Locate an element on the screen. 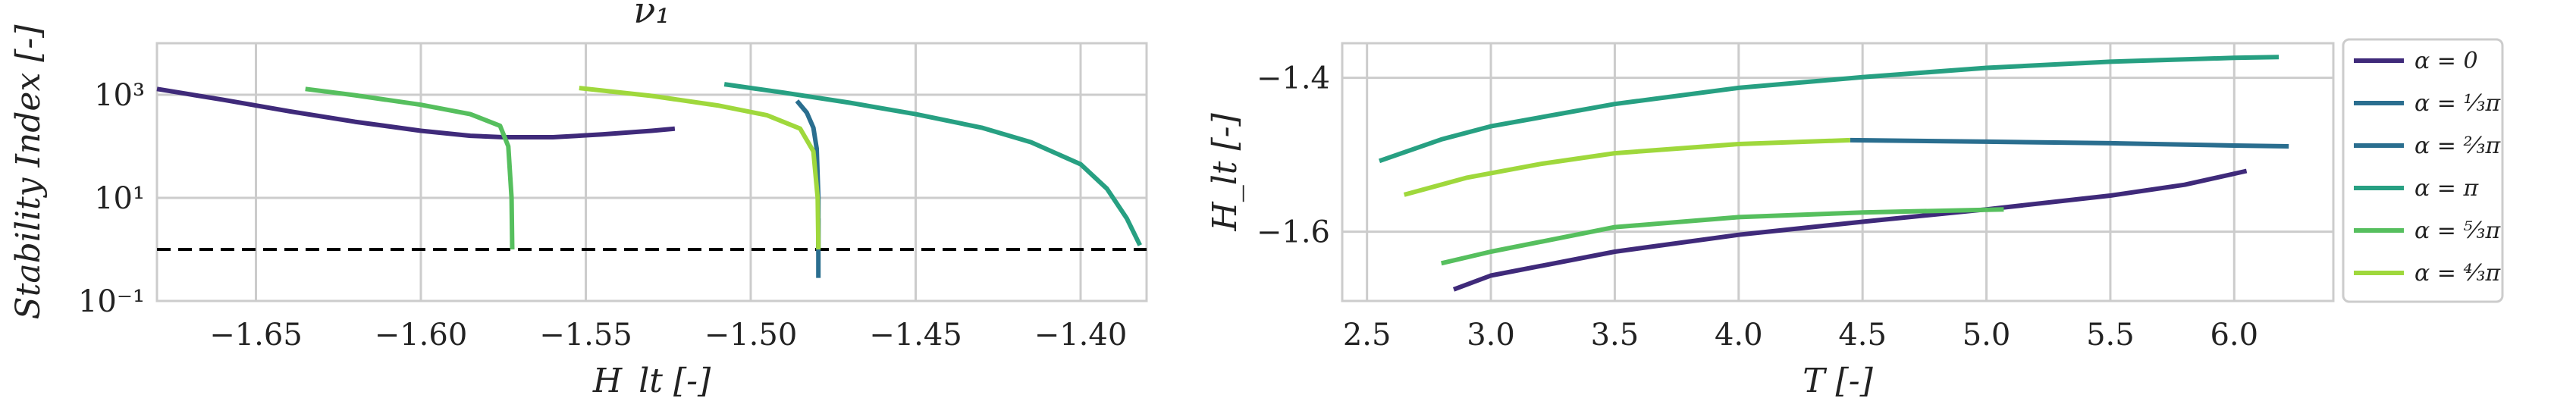 The width and height of the screenshot is (2576, 398). x-tick-label: 3.5 is located at coordinates (1615, 335).